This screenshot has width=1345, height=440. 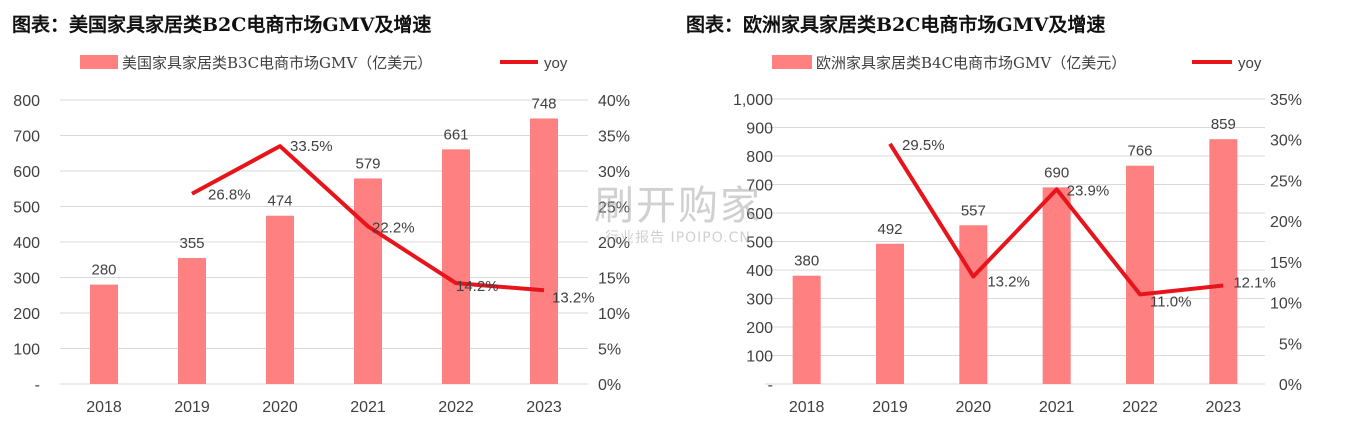 I want to click on left-axis-tick-label: 1,000, so click(x=753, y=100).